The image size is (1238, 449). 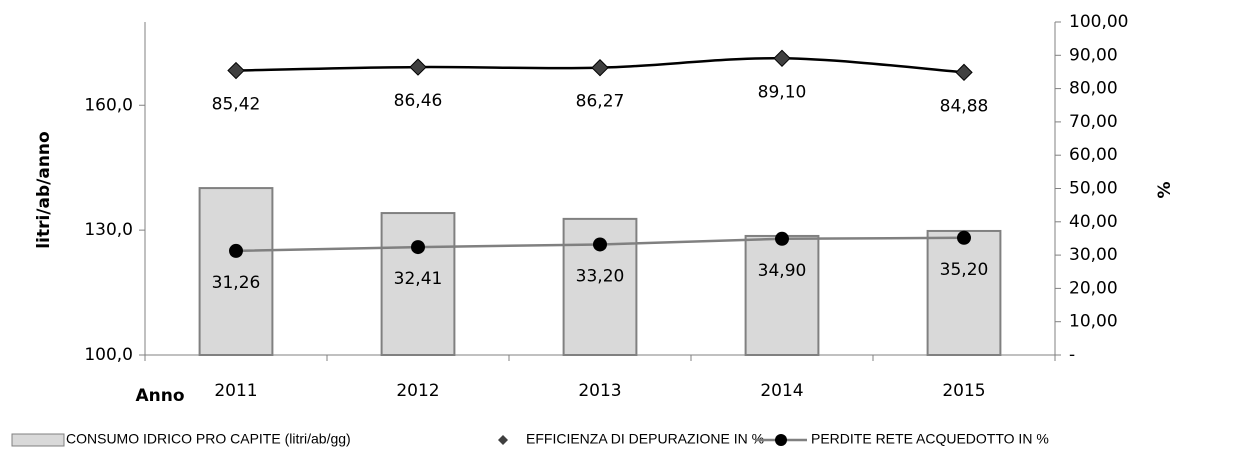 What do you see at coordinates (600, 276) in the screenshot?
I see `data-label: 33,20` at bounding box center [600, 276].